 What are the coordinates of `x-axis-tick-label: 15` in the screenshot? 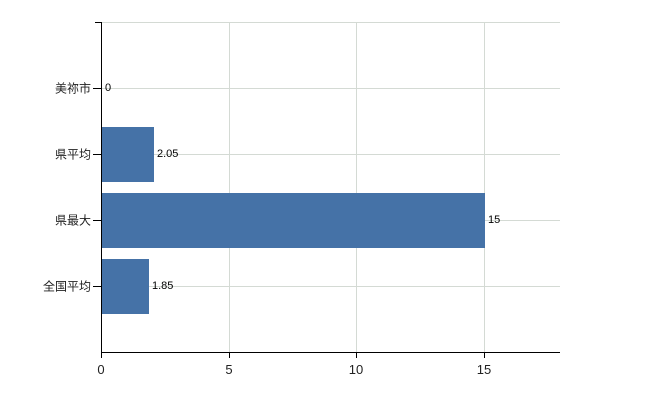 It's located at (484, 369).